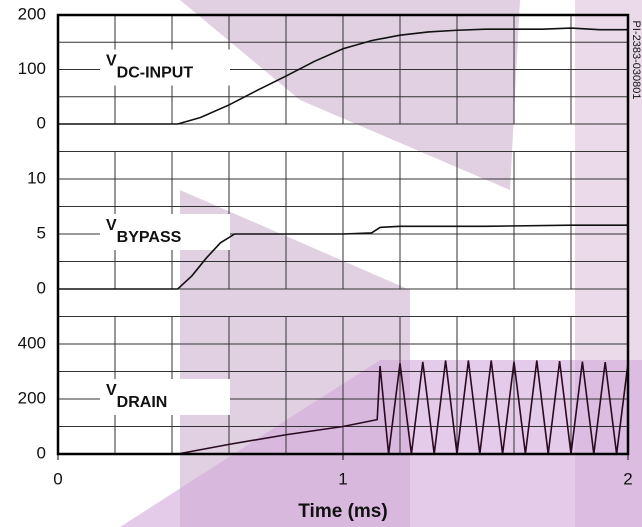  What do you see at coordinates (57, 478) in the screenshot?
I see `x-tick-label: 0` at bounding box center [57, 478].